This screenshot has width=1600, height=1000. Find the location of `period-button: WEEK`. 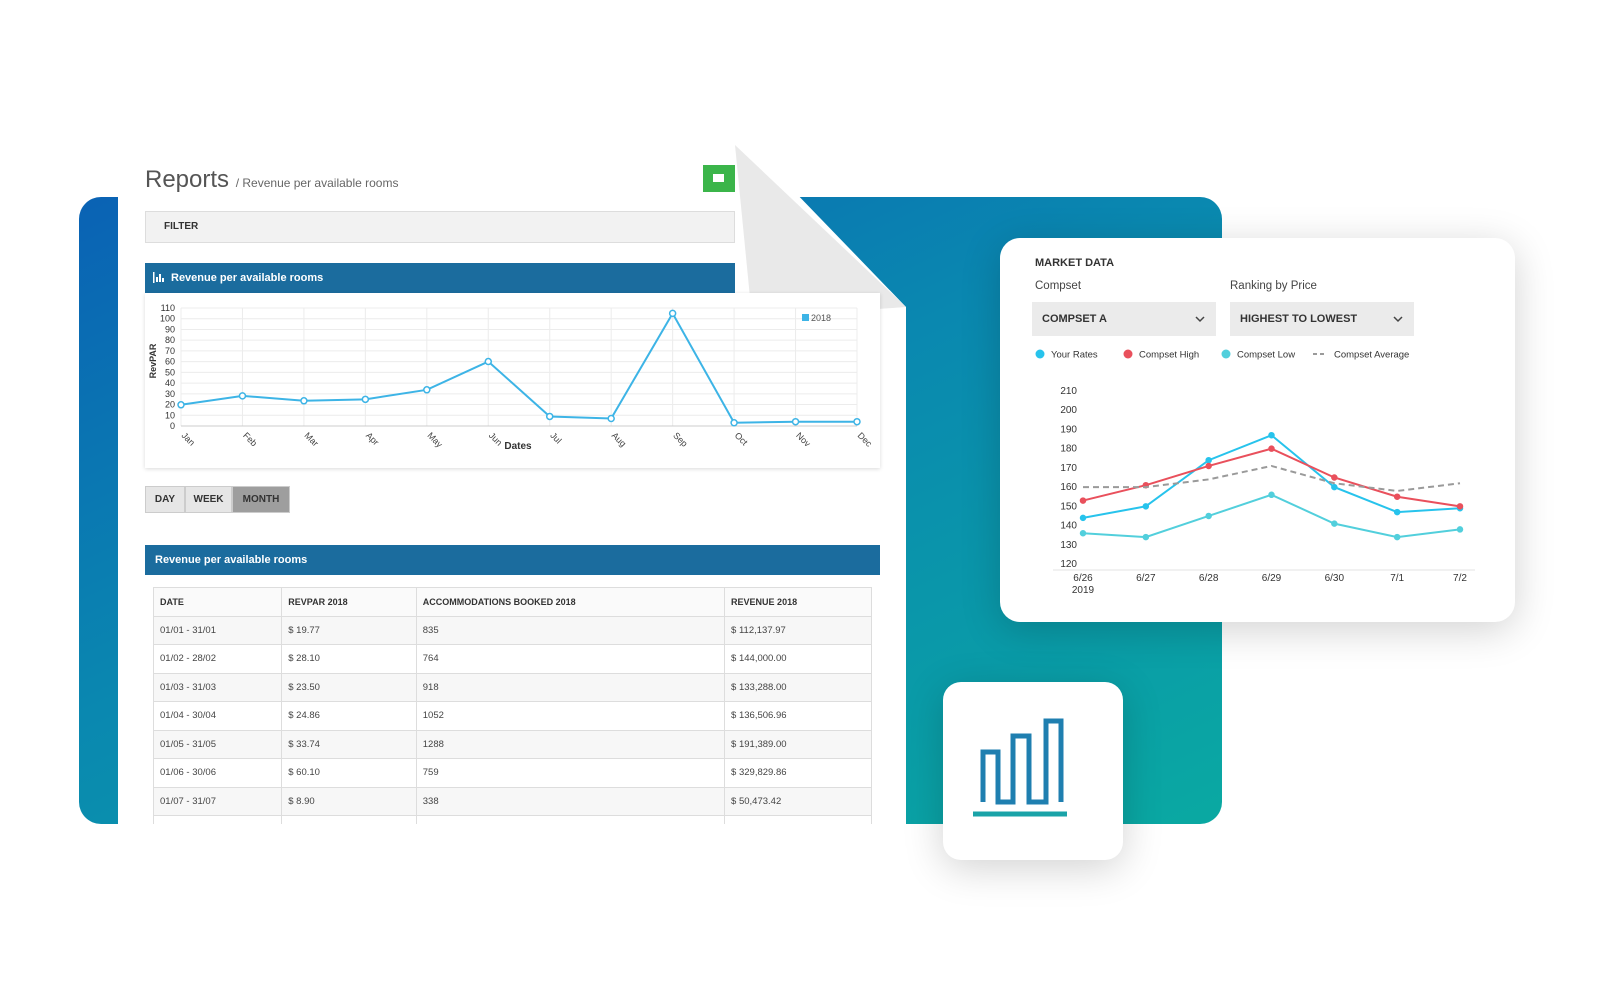

period-button: WEEK is located at coordinates (208, 499).